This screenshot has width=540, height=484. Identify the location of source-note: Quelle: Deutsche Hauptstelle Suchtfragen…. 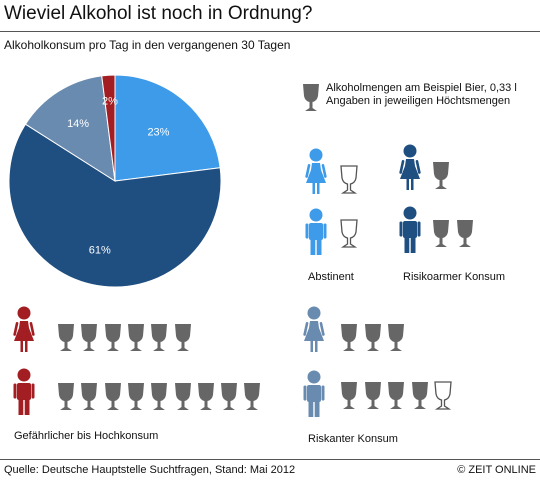
(150, 470).